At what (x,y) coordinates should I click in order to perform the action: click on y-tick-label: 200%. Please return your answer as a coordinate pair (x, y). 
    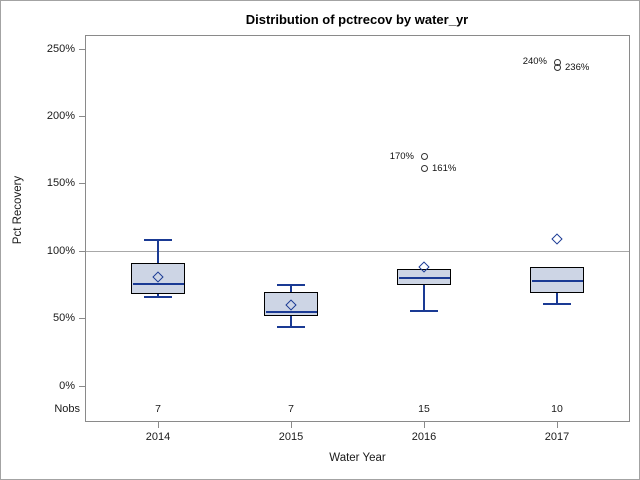
    Looking at the image, I should click on (60, 115).